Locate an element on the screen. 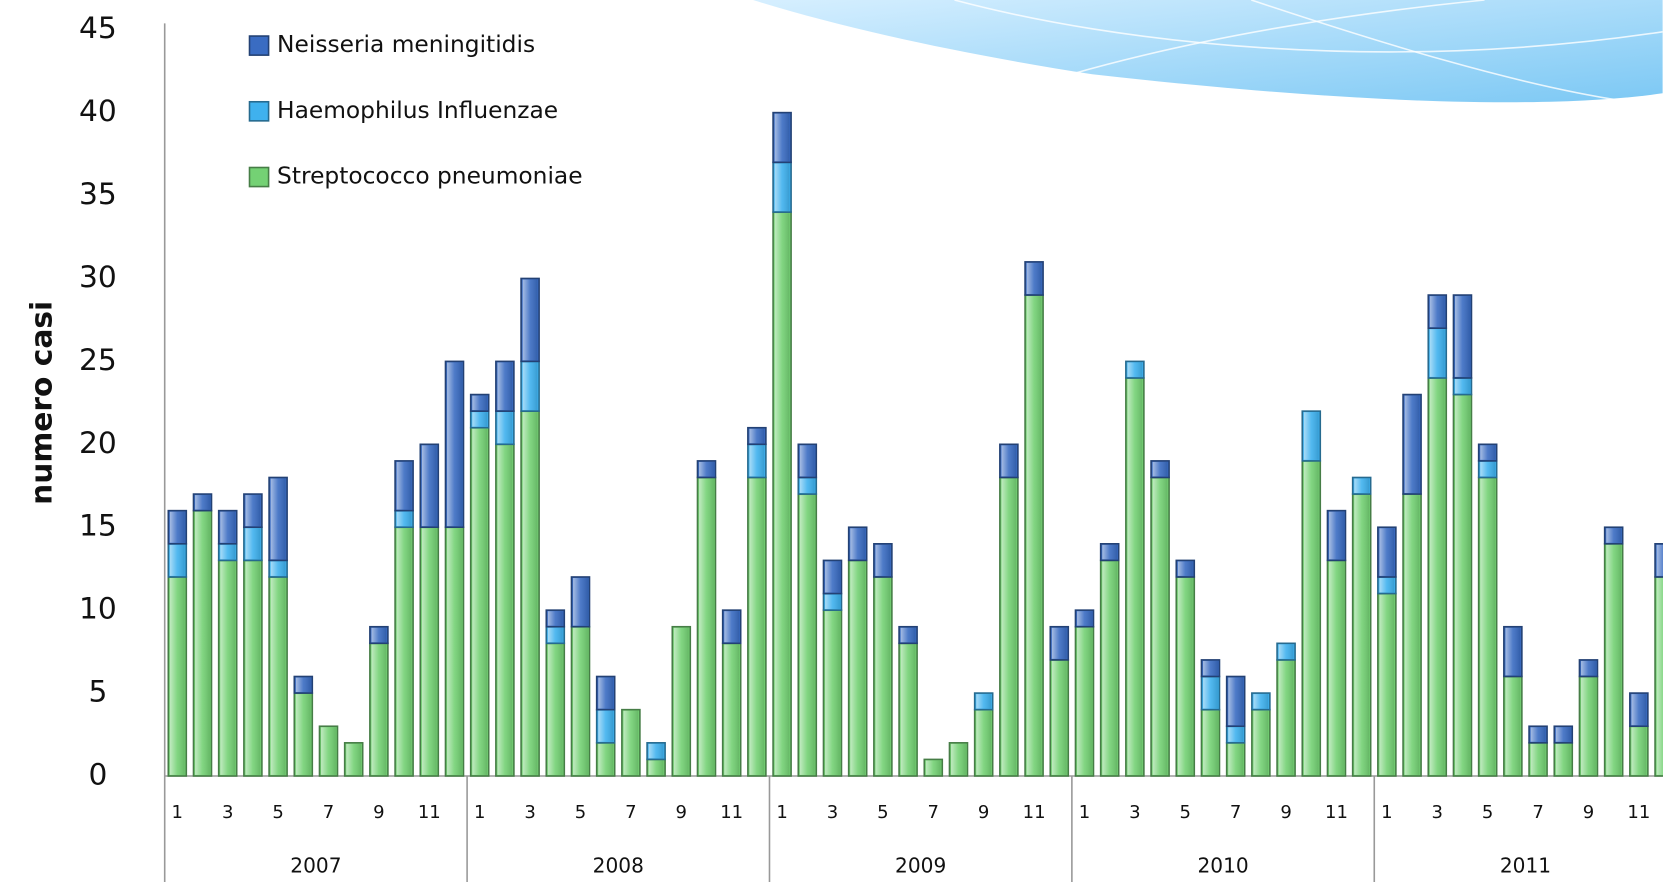  x-tick-label: 1 is located at coordinates (479, 812).